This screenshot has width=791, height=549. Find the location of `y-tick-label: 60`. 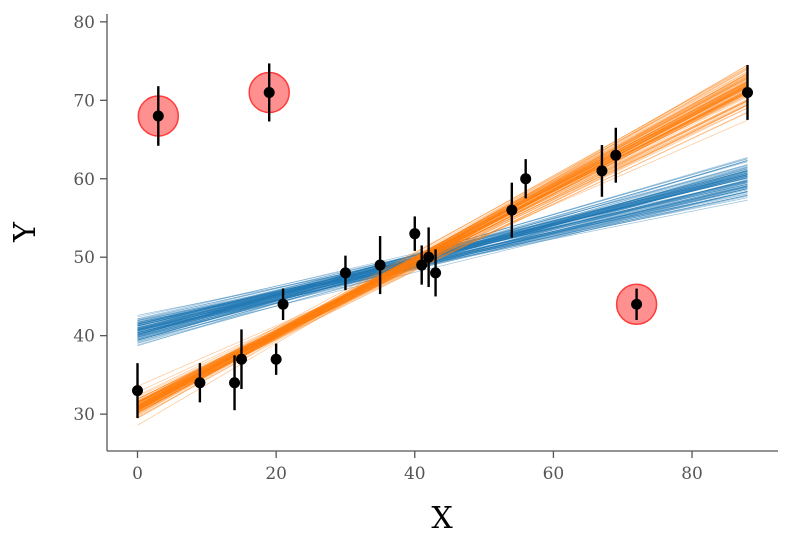

y-tick-label: 60 is located at coordinates (84, 180).